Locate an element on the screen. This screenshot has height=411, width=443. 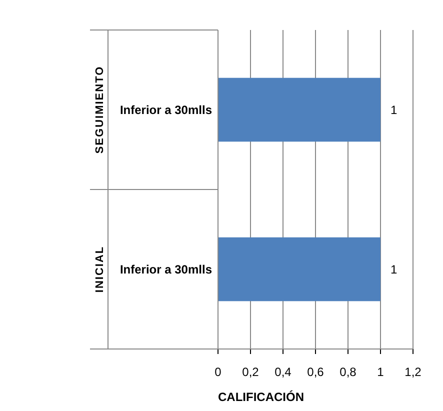
text: INICIAL is located at coordinates (100, 269).